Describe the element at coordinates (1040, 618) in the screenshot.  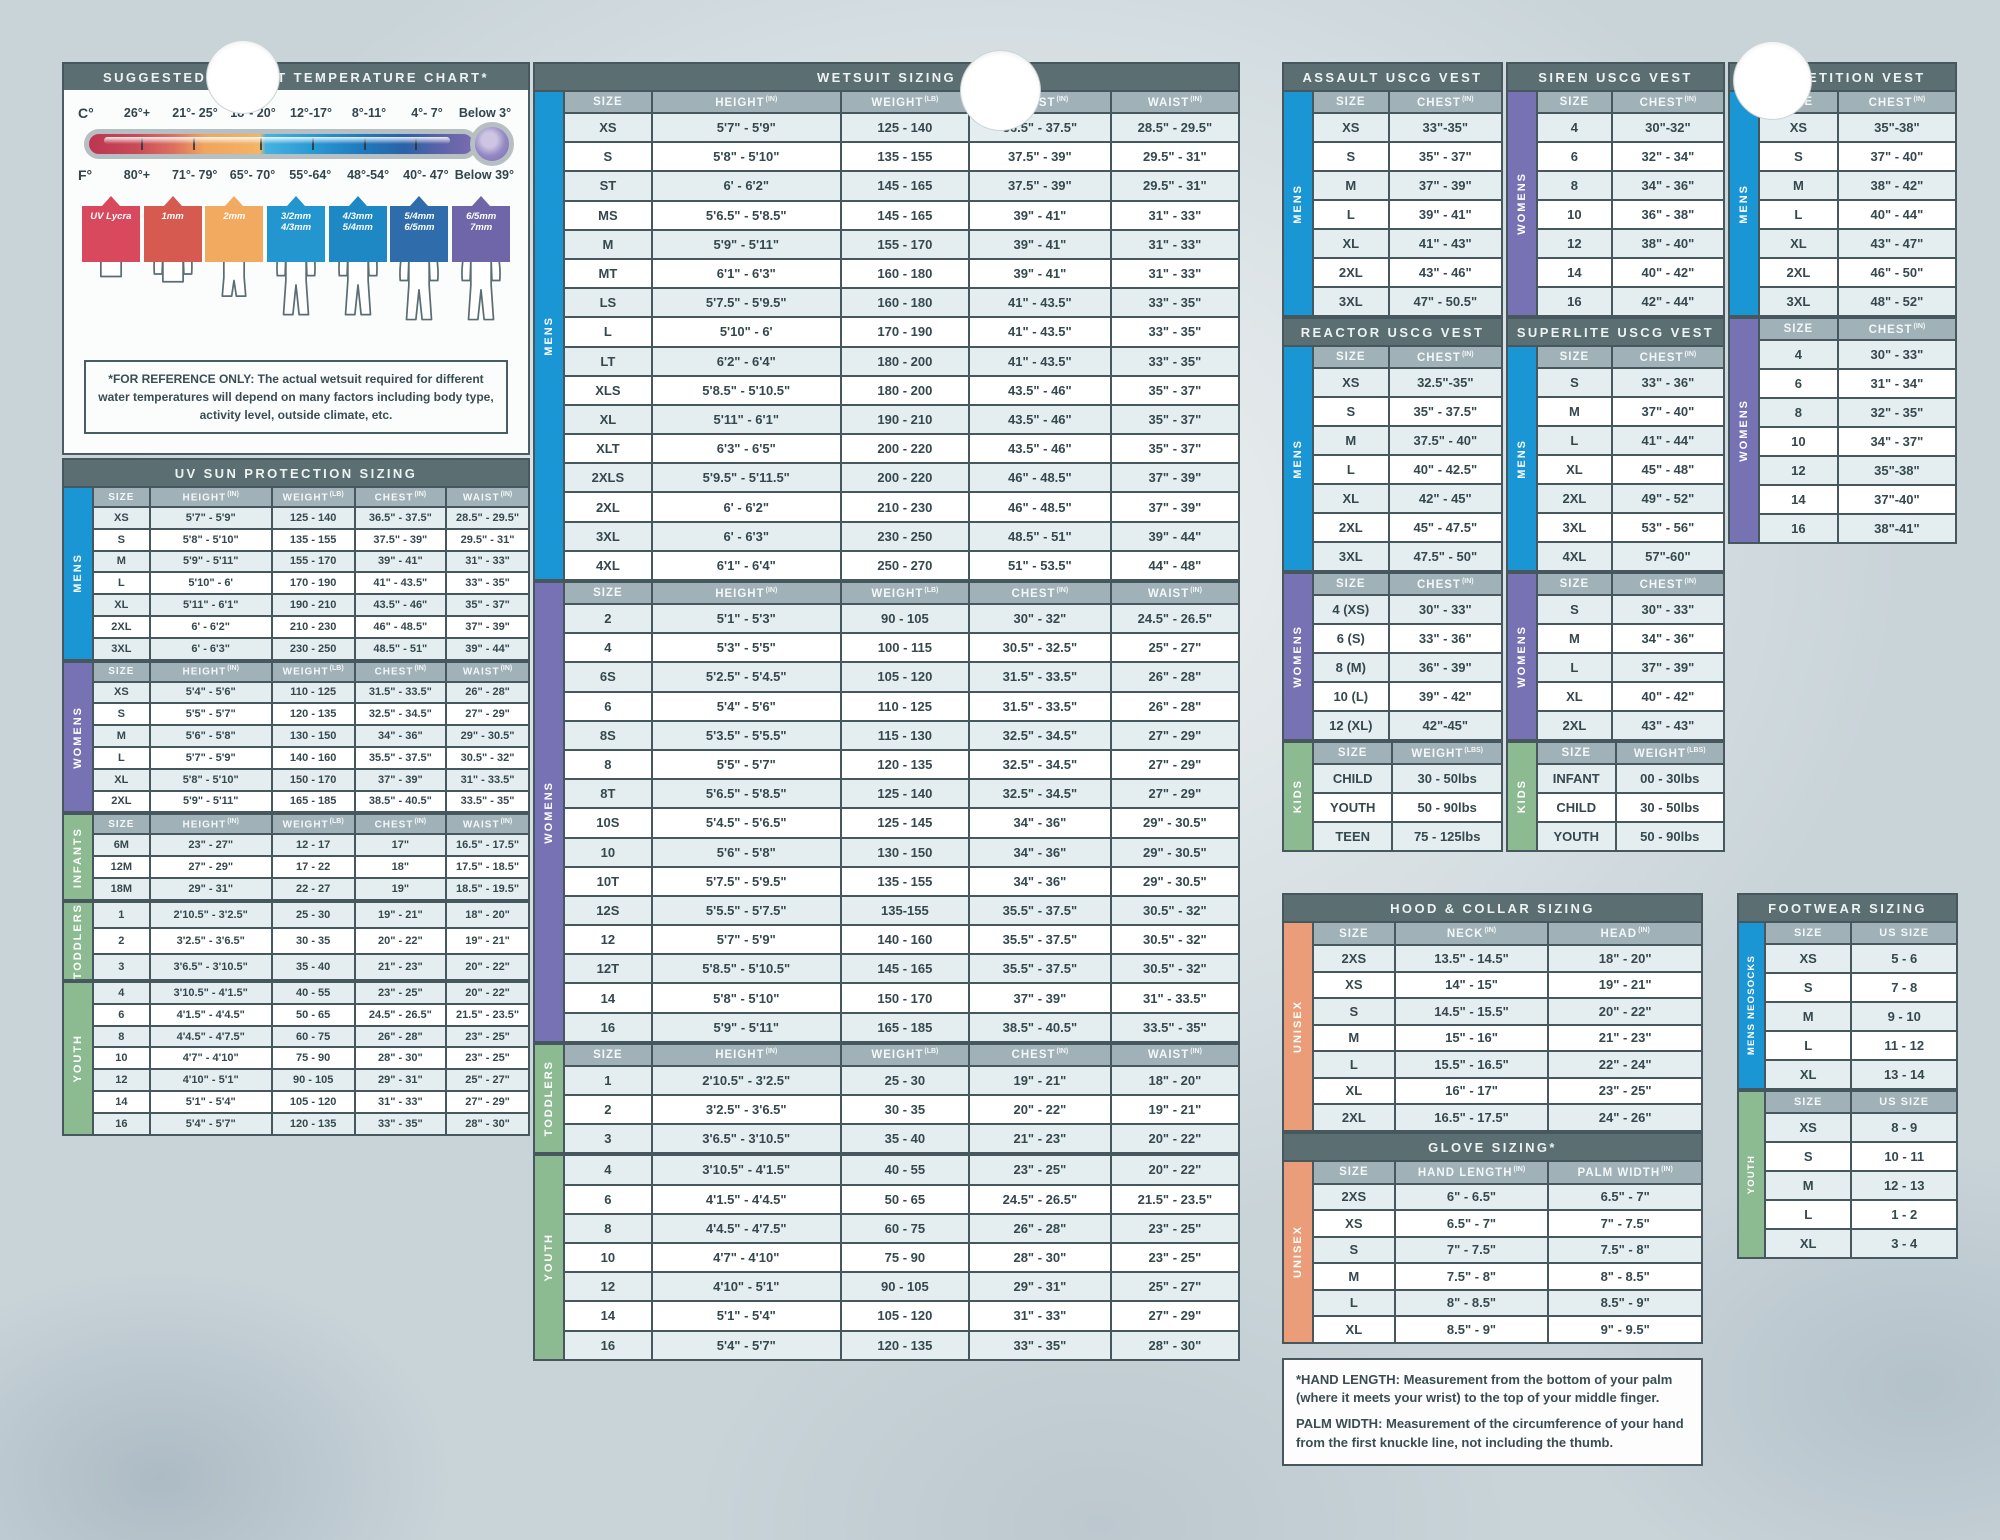
I see `cell: 30" - 32"` at that location.